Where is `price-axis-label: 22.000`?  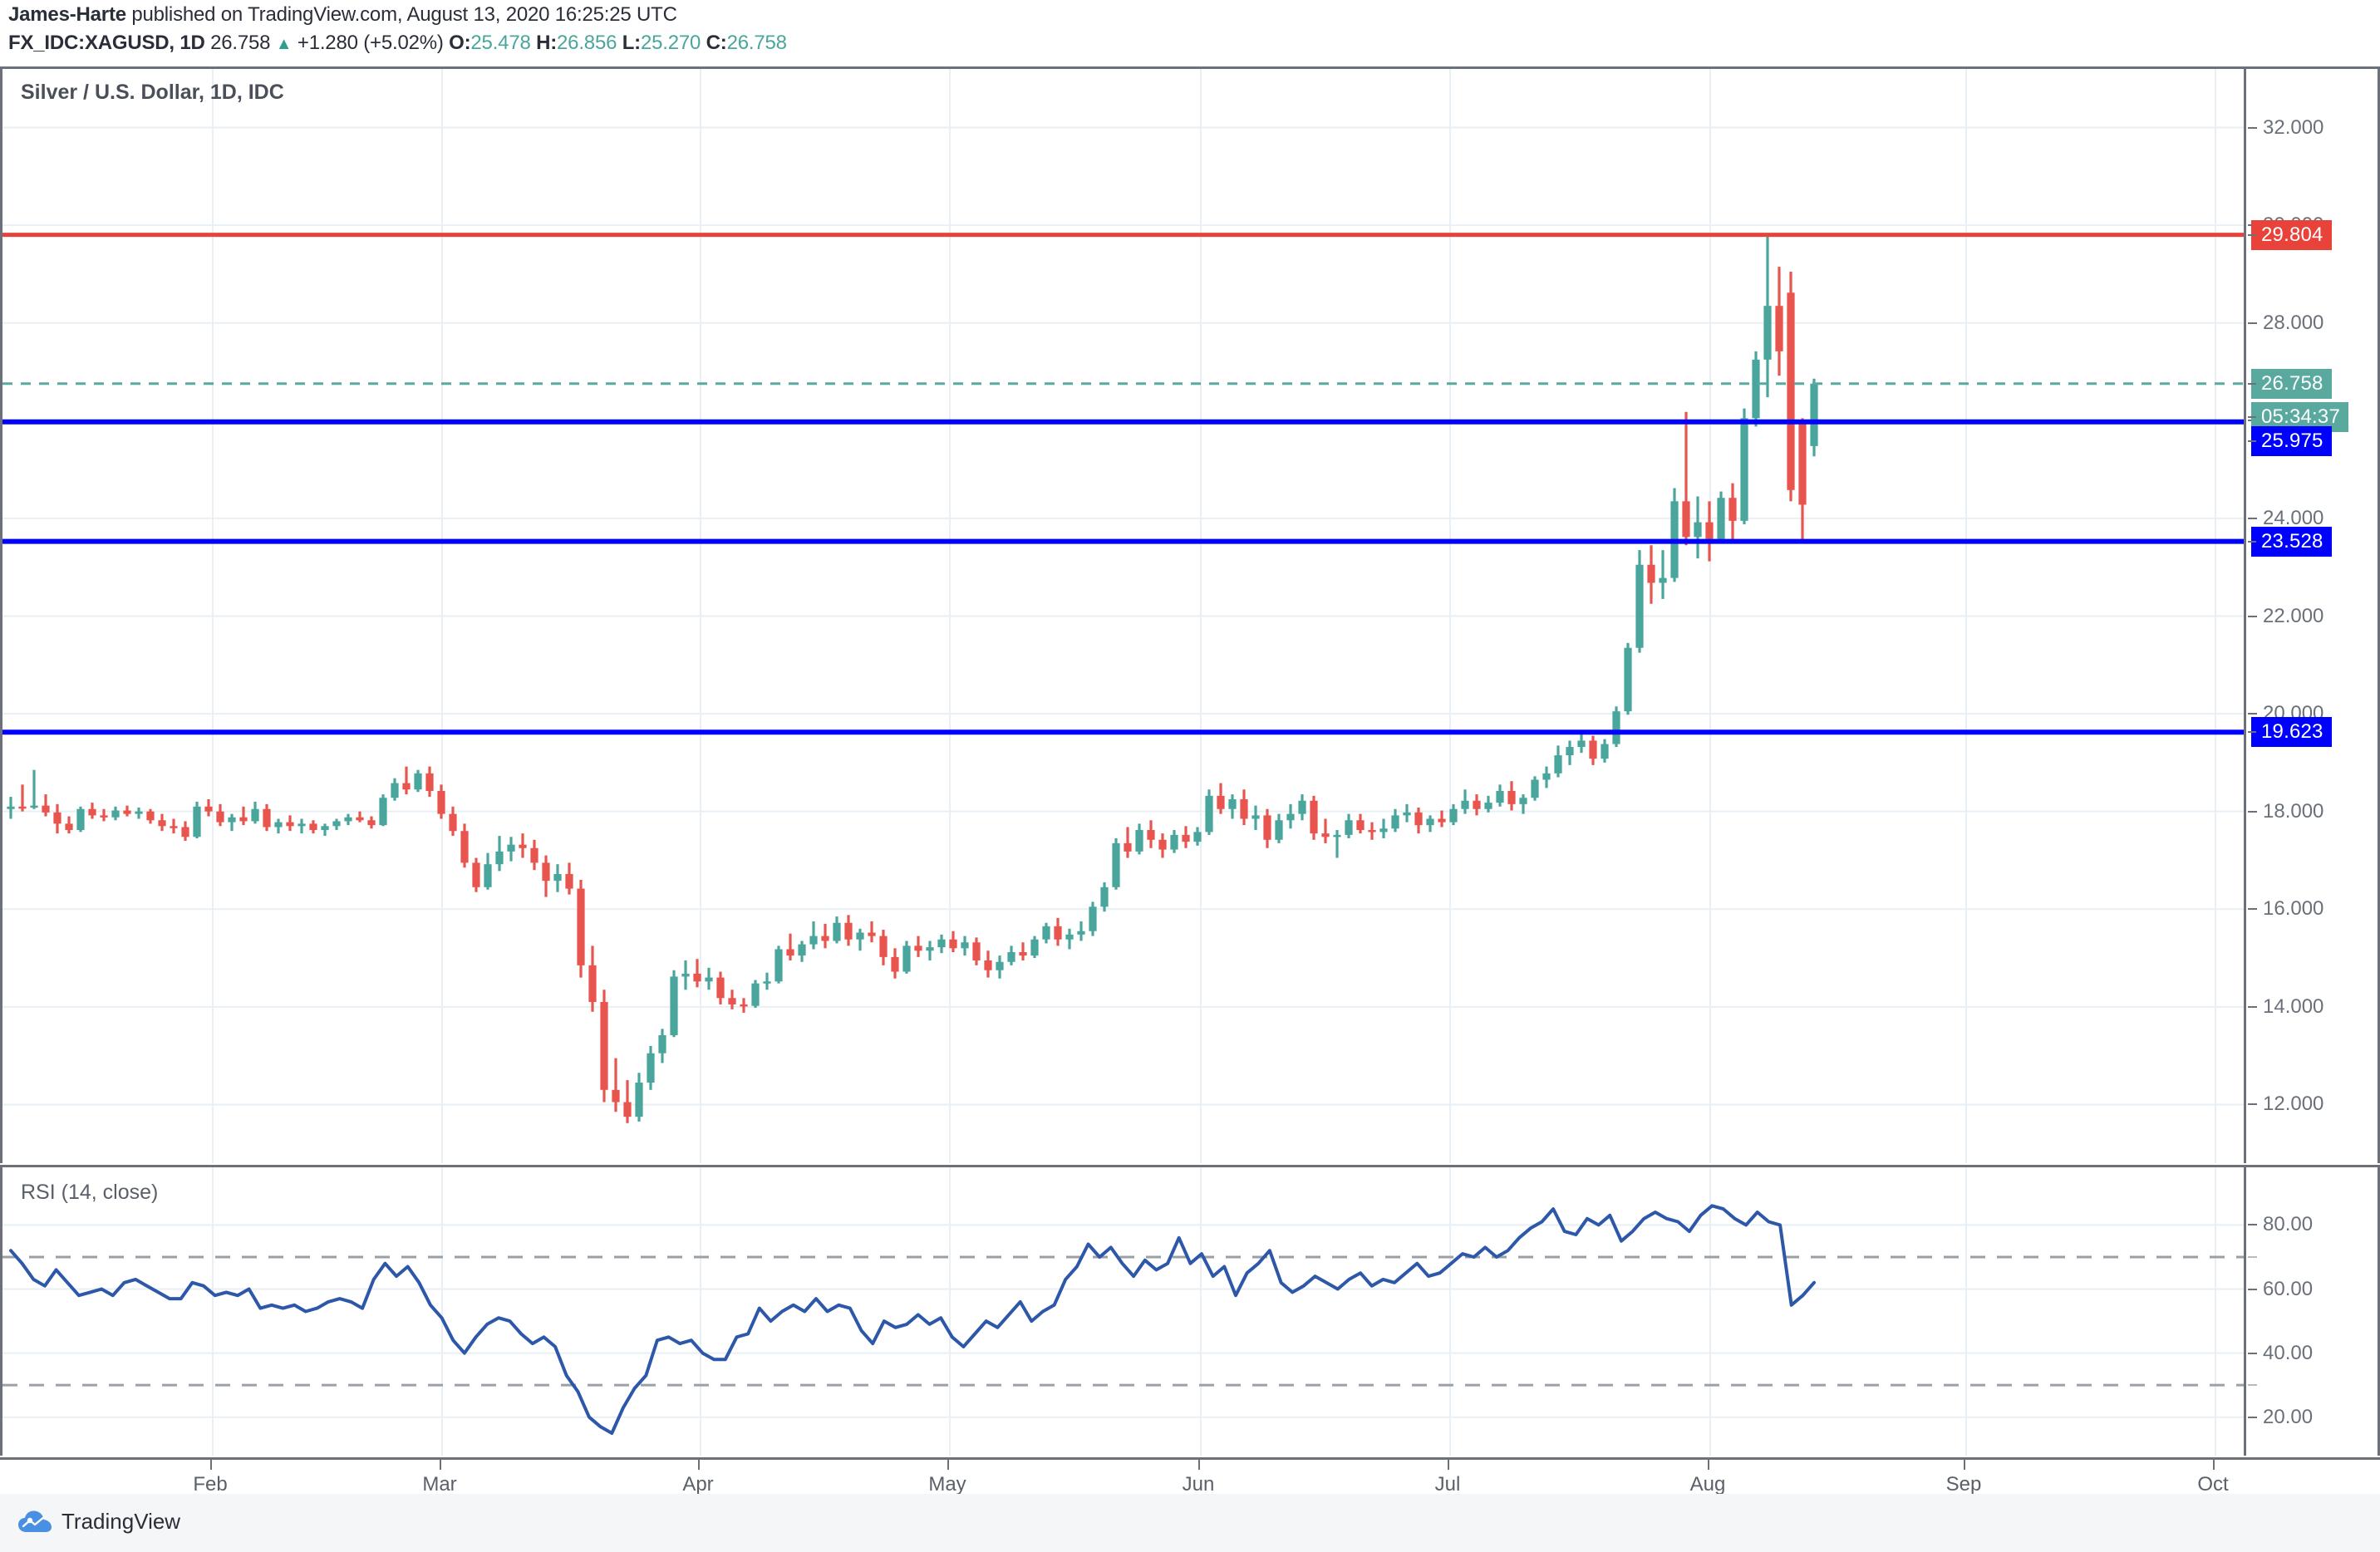
price-axis-label: 22.000 is located at coordinates (2293, 615).